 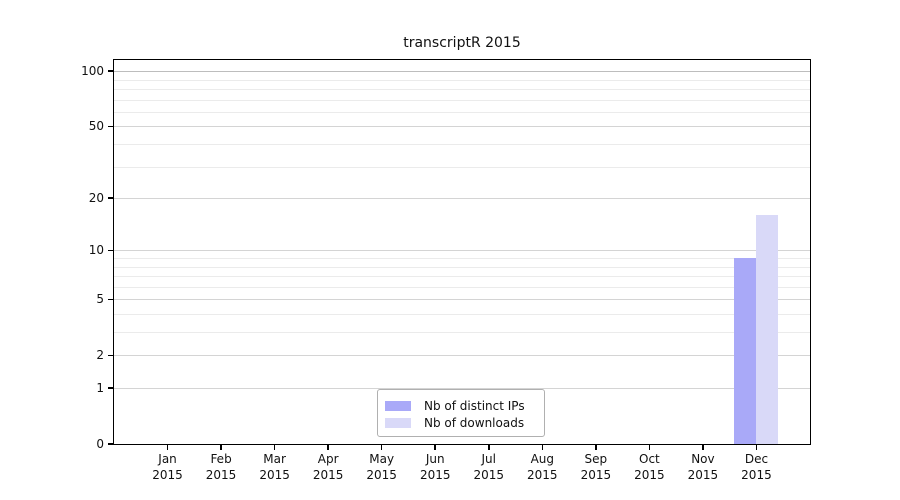 What do you see at coordinates (474, 405) in the screenshot?
I see `legend-label-distinct-ips: Nb of distinct IPs` at bounding box center [474, 405].